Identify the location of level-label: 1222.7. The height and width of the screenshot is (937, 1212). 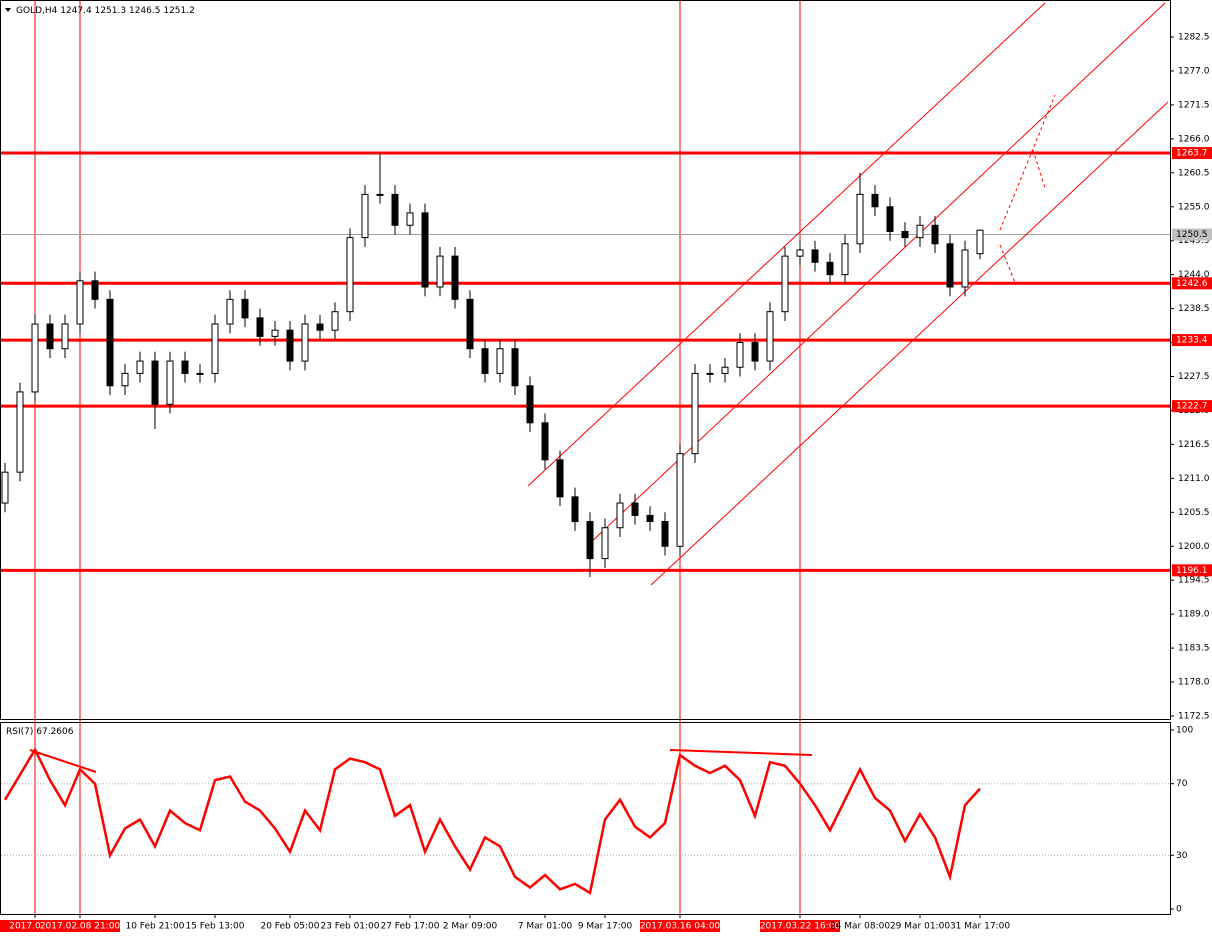
(1192, 407).